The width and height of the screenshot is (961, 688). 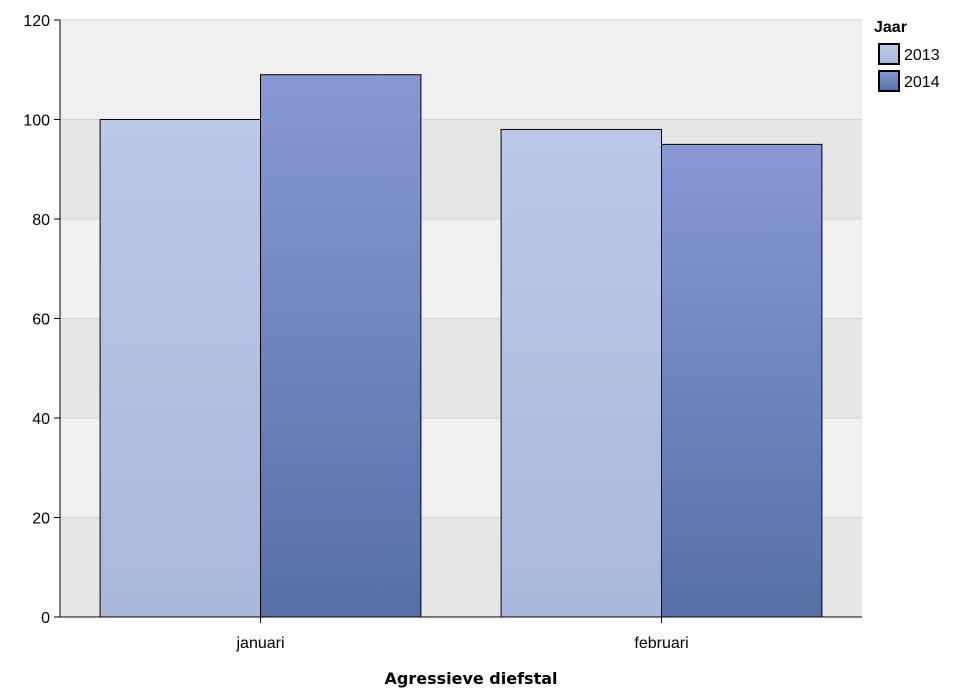 I want to click on y-tick-label: 60, so click(x=41, y=320).